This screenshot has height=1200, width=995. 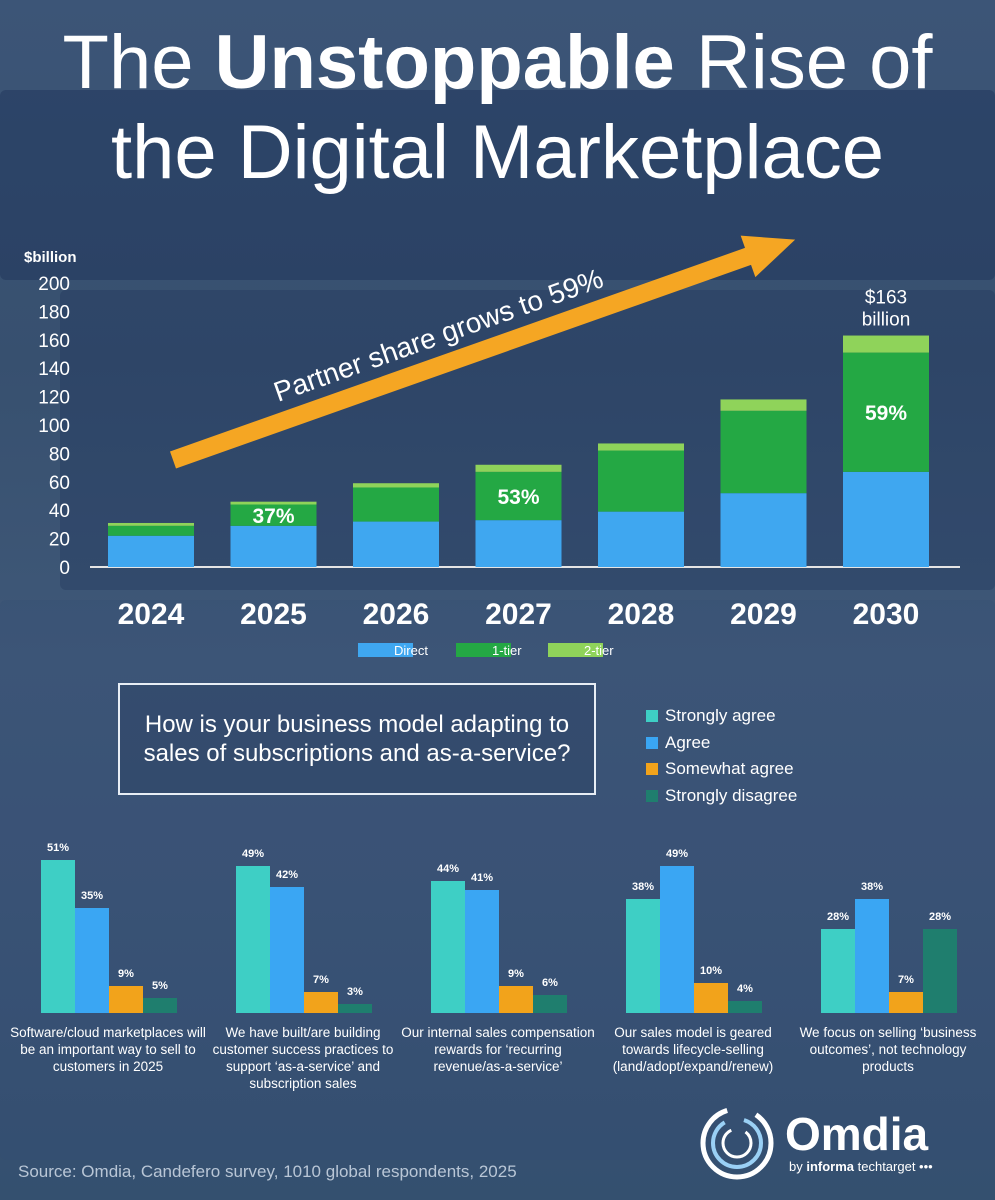 I want to click on legend-label: 1-tier, so click(x=507, y=650).